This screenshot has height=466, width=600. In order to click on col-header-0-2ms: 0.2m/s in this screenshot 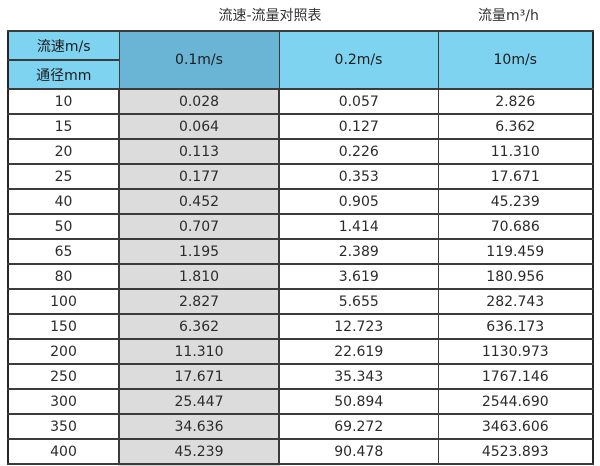, I will do `click(358, 60)`.